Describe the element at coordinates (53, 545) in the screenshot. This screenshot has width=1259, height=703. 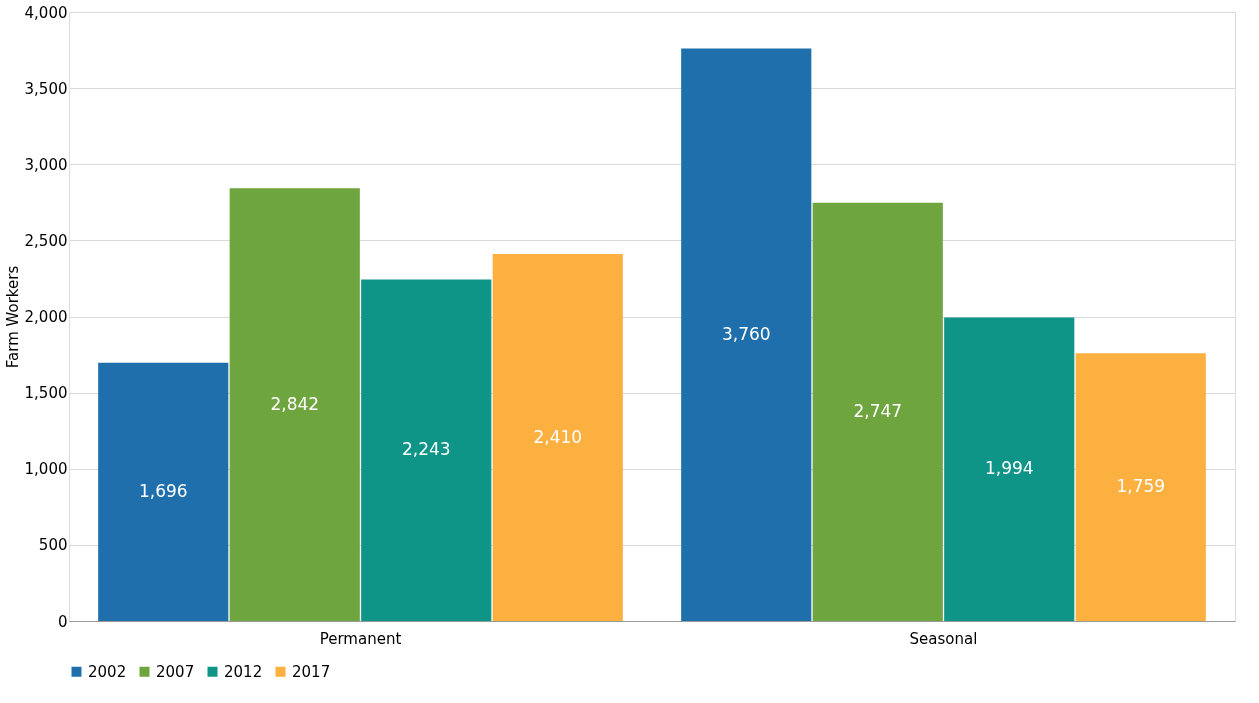
I see `y-tick-label: 500` at that location.